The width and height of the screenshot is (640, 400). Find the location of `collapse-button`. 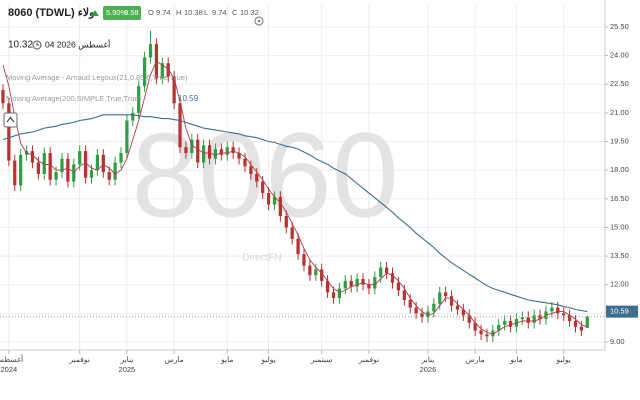

collapse-button is located at coordinates (10, 120).